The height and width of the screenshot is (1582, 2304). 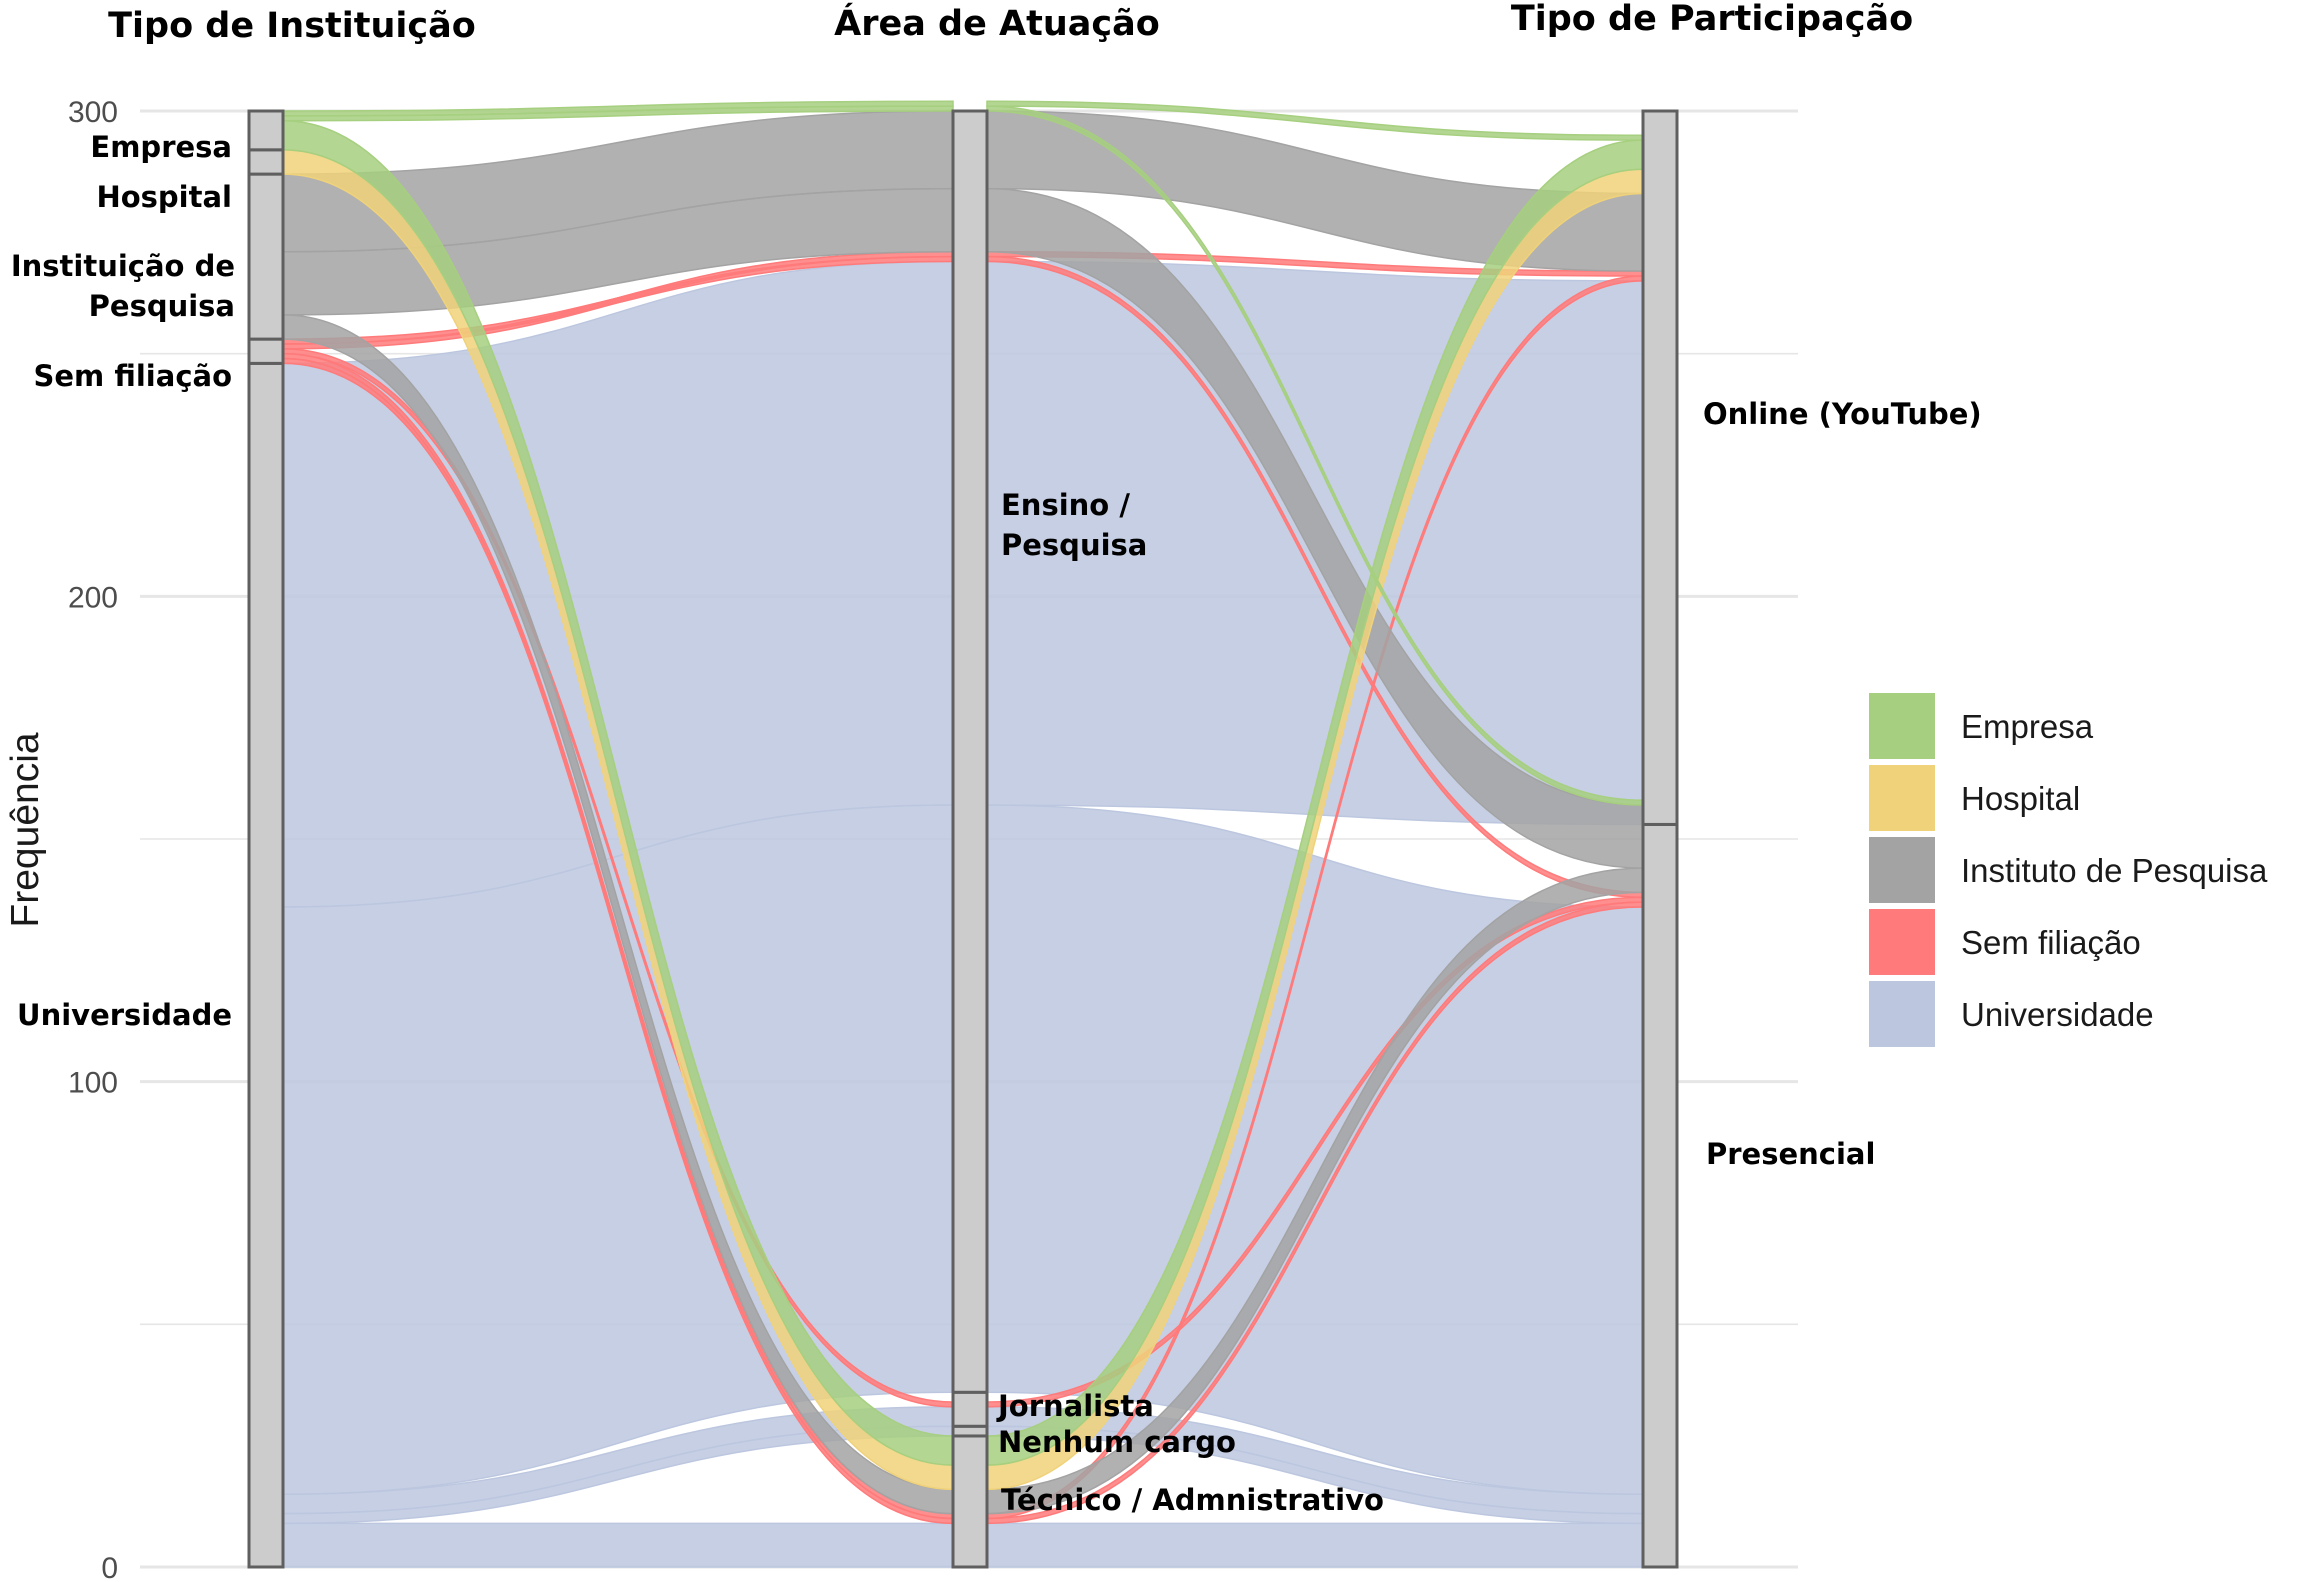 What do you see at coordinates (2027, 726) in the screenshot?
I see `legend-label: Empresa` at bounding box center [2027, 726].